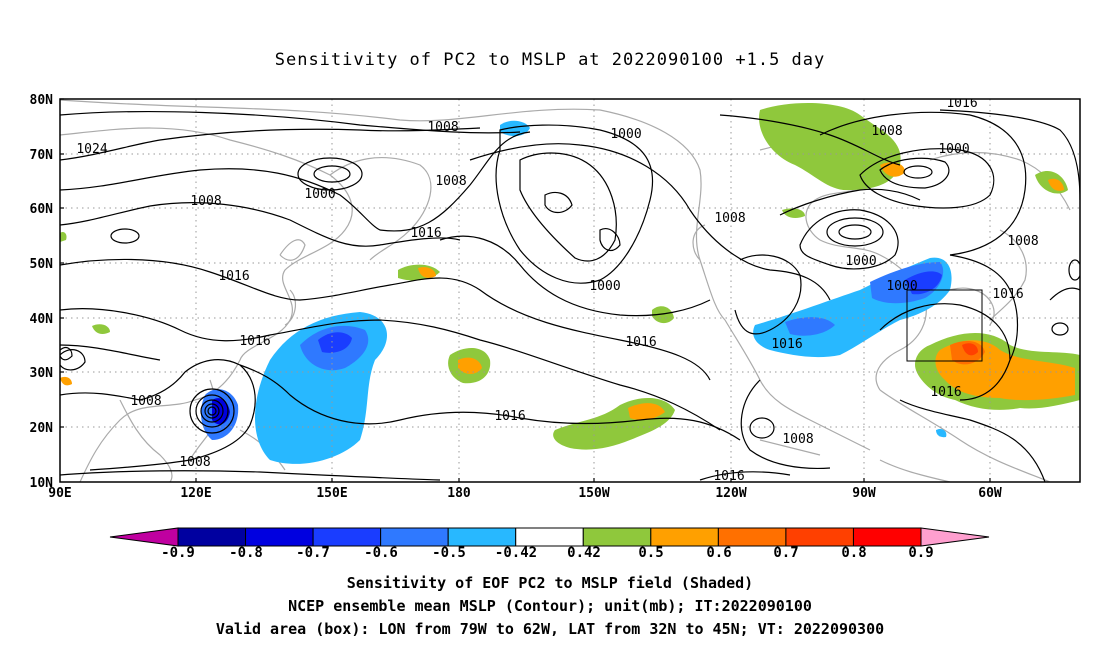  What do you see at coordinates (91, 149) in the screenshot?
I see `contour-label: 1024` at bounding box center [91, 149].